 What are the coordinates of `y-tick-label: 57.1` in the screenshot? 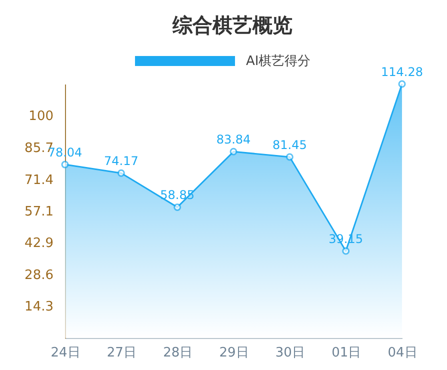 It's located at (39, 212).